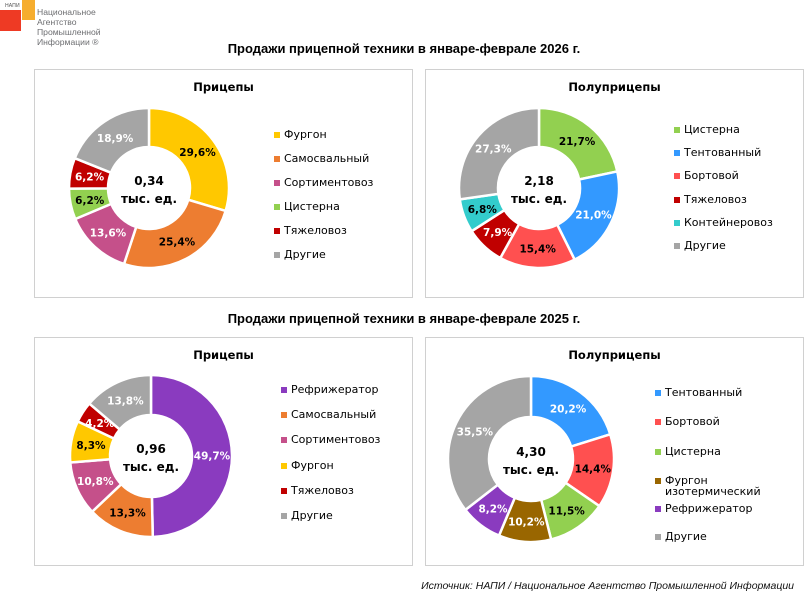 The image size is (808, 597). I want to click on center-total-value: 0,34, so click(149, 181).